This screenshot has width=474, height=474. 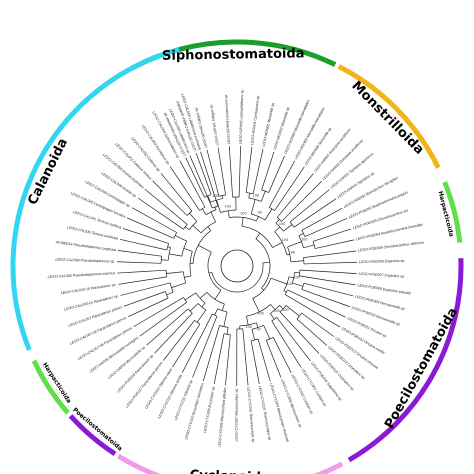 What do you see at coordinates (265, 414) in the screenshot?
I see `tip-label: LEGO-CYC005 Thermocyclops sp.` at bounding box center [265, 414].